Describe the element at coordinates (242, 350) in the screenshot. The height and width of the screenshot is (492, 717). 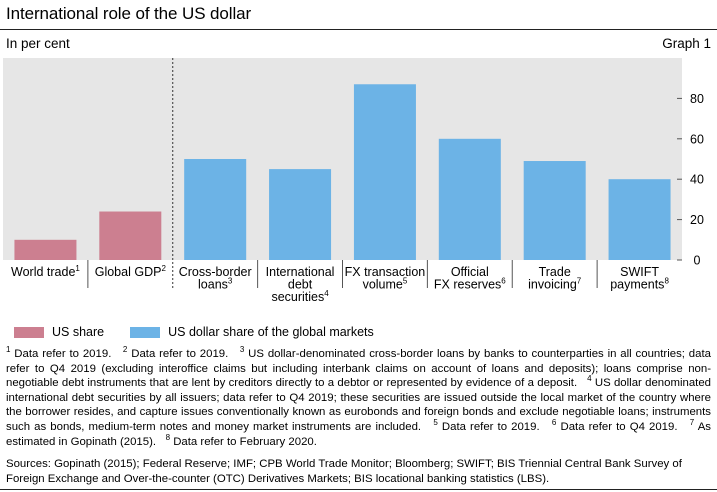
I see `footnote-marker: 3` at that location.